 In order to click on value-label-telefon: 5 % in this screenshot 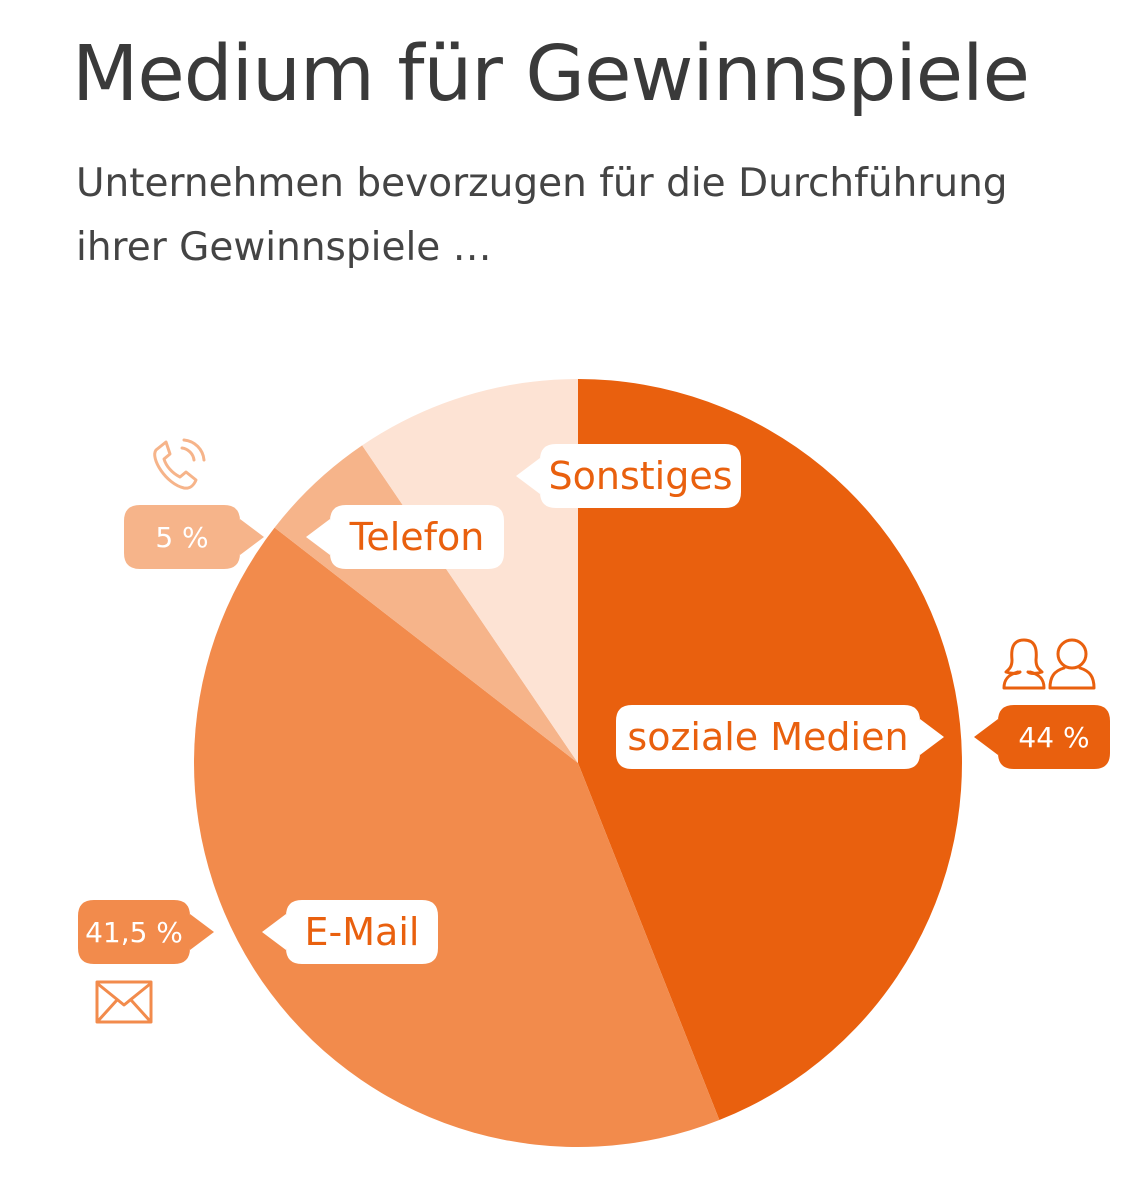, I will do `click(181, 537)`.